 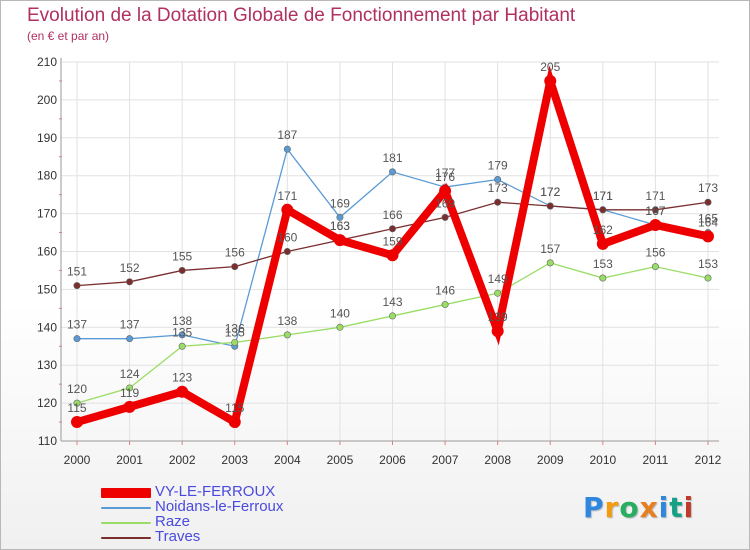 What do you see at coordinates (708, 460) in the screenshot?
I see `x-tick-label: 2012` at bounding box center [708, 460].